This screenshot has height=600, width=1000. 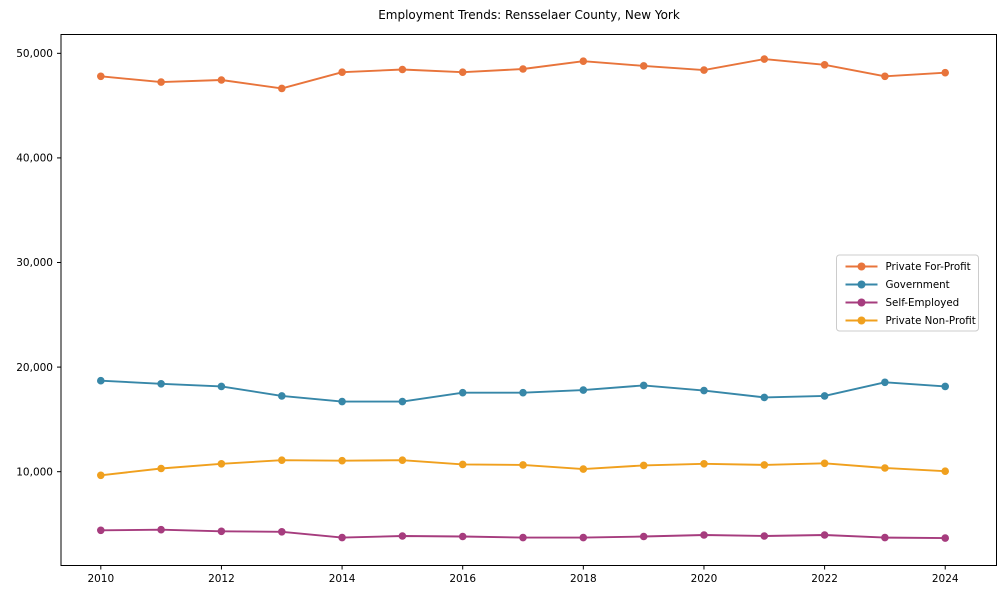 What do you see at coordinates (824, 396) in the screenshot?
I see `data-point-government-2022` at bounding box center [824, 396].